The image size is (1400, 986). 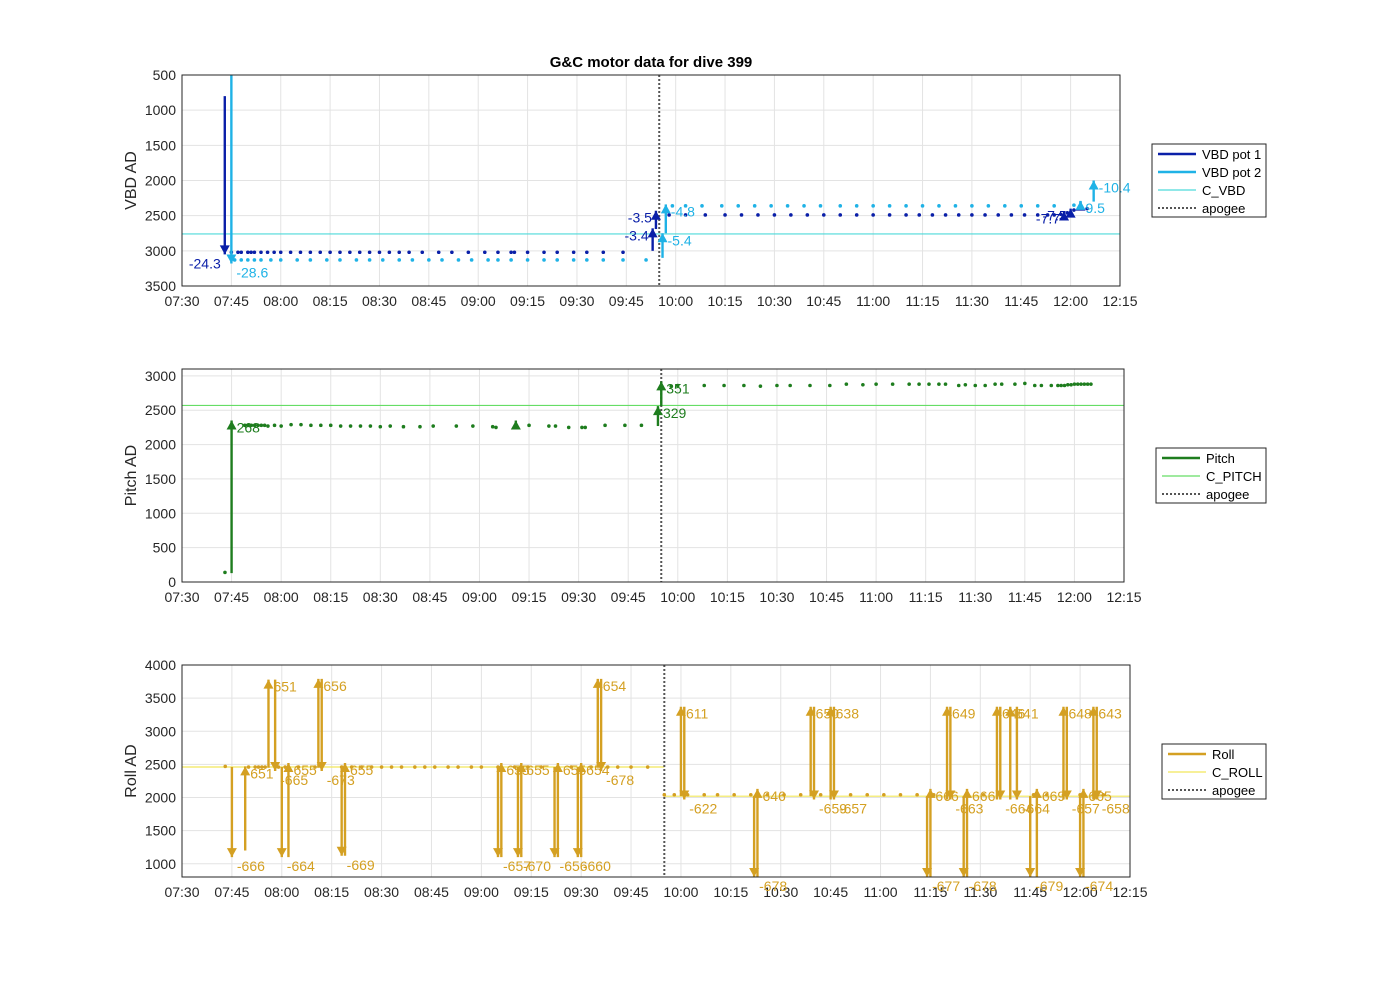 What do you see at coordinates (848, 714) in the screenshot?
I see `roll-data-label: 638` at bounding box center [848, 714].